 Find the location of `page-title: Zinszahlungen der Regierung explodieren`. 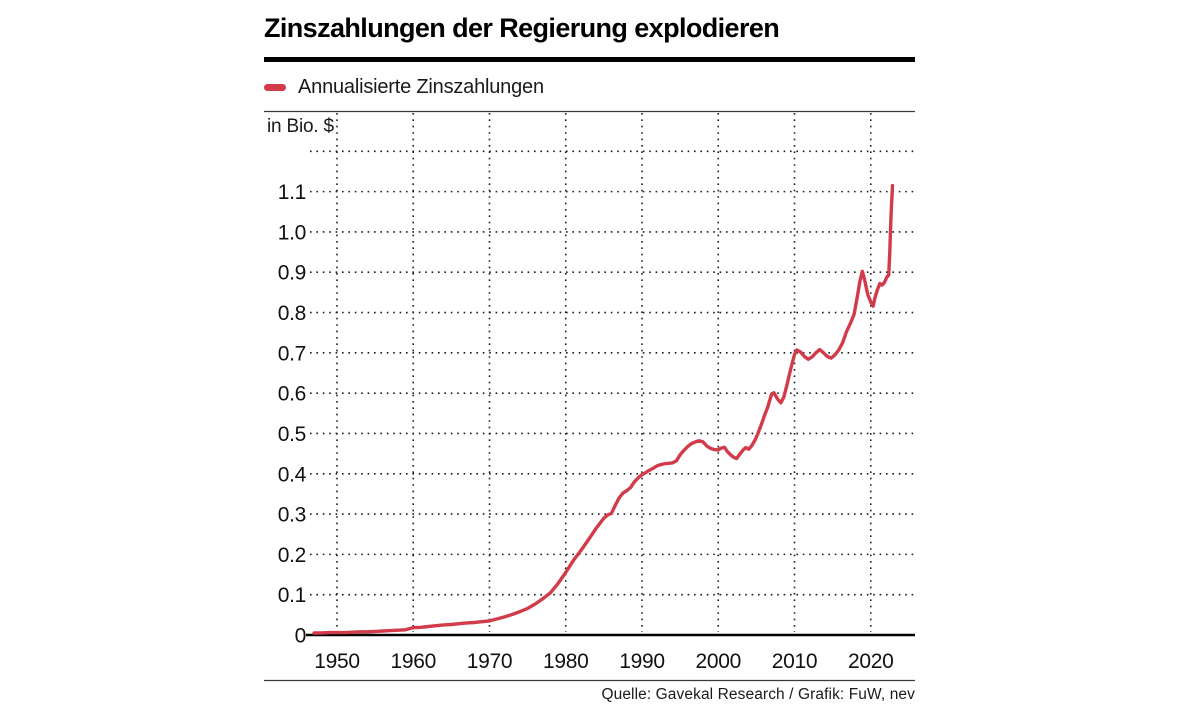

page-title: Zinszahlungen der Regierung explodieren is located at coordinates (522, 28).